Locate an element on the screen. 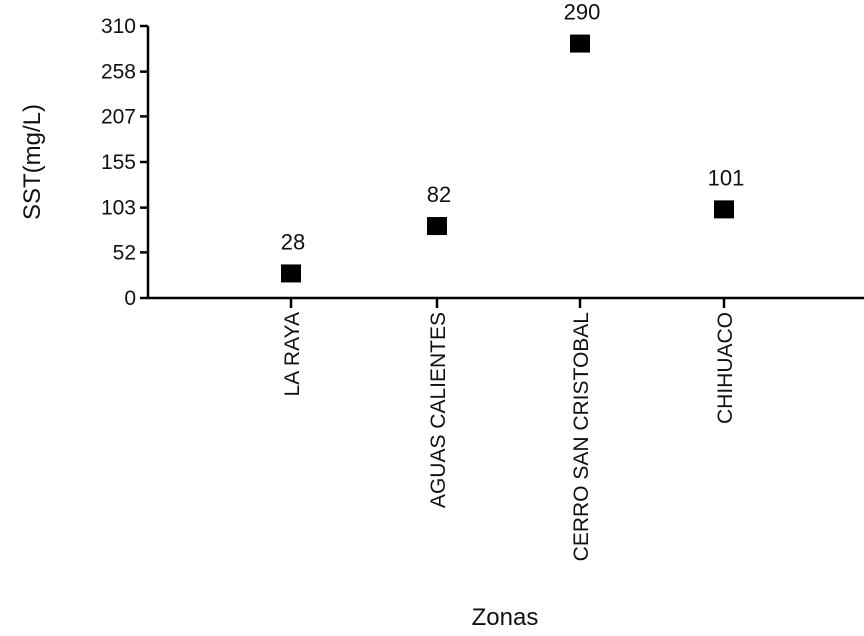 This screenshot has width=864, height=636. y-tick-label: 207 is located at coordinates (118, 116).